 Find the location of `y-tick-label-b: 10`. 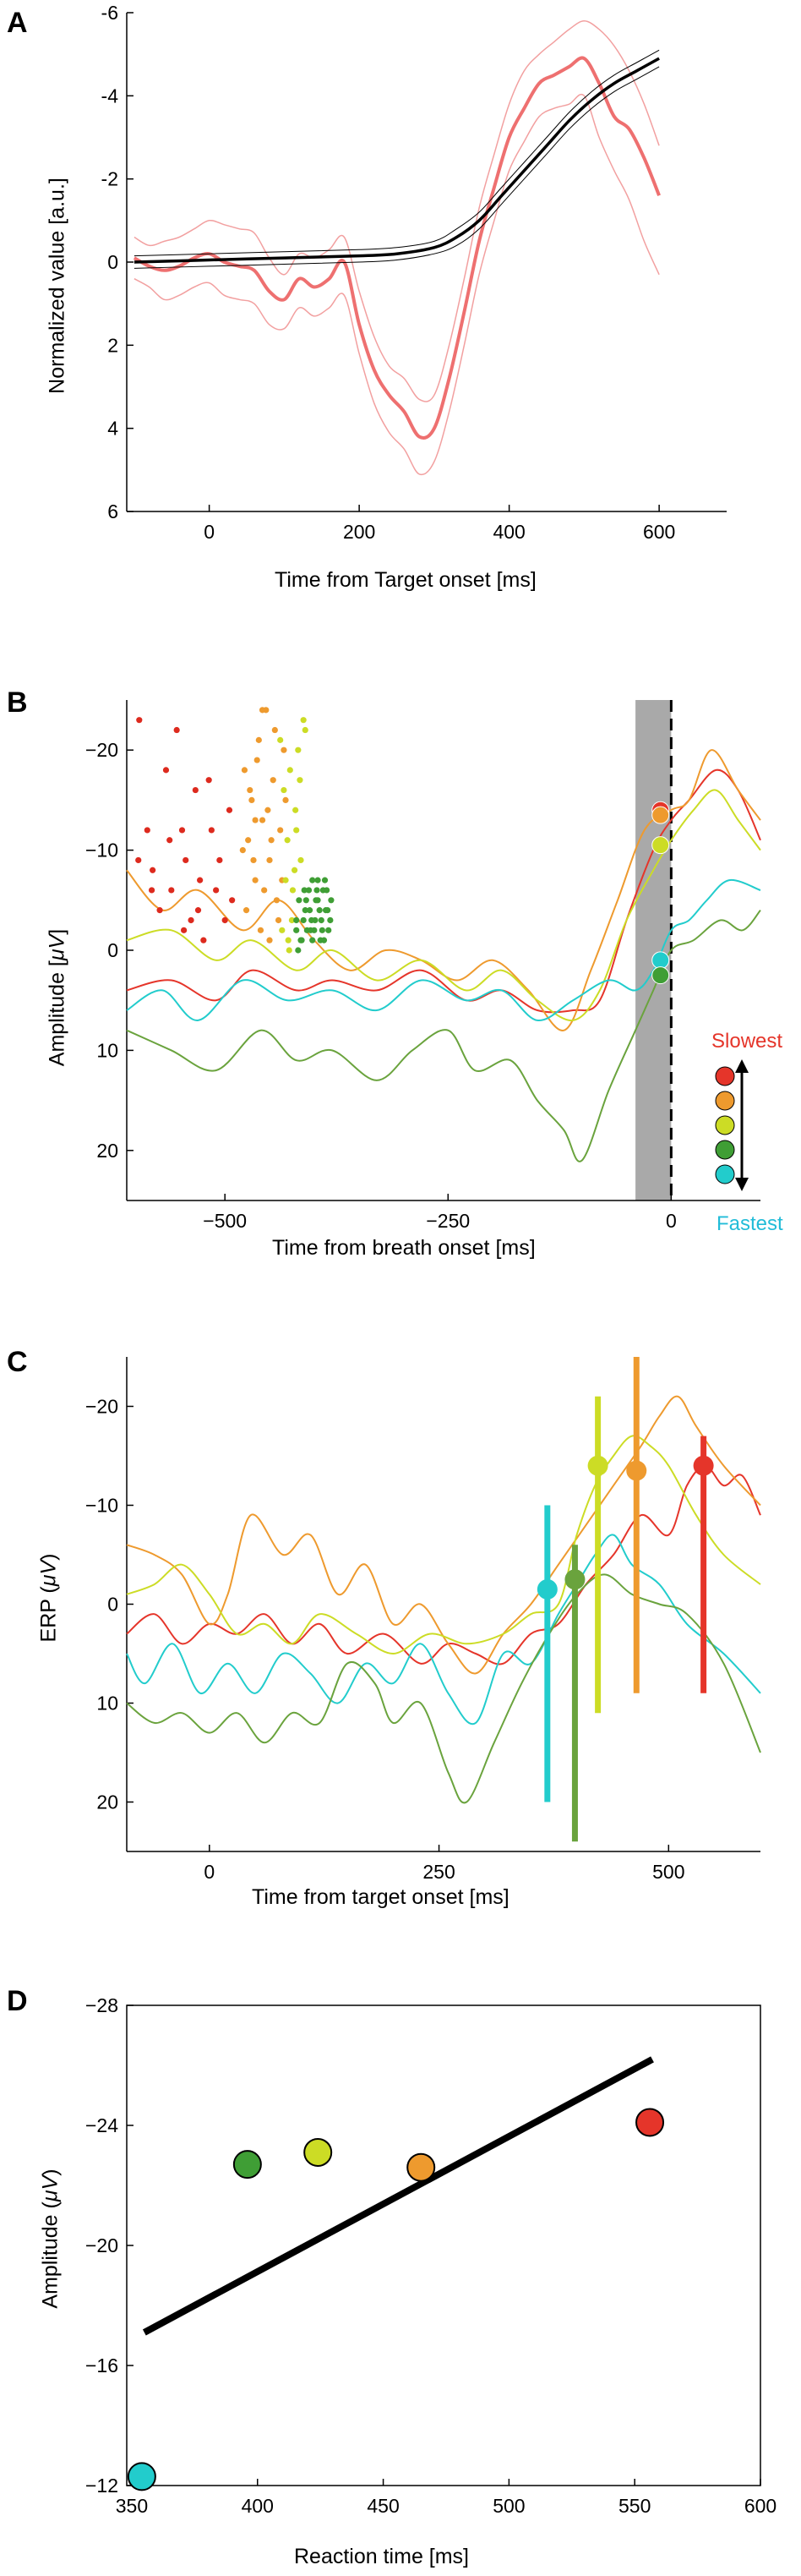

y-tick-label-b: 10 is located at coordinates (107, 1050).